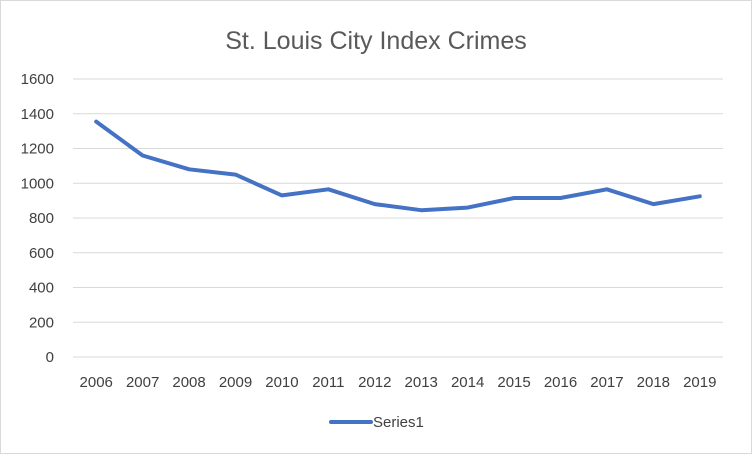 This screenshot has height=454, width=752. Describe the element at coordinates (41, 253) in the screenshot. I see `y-tick-label: 600` at that location.